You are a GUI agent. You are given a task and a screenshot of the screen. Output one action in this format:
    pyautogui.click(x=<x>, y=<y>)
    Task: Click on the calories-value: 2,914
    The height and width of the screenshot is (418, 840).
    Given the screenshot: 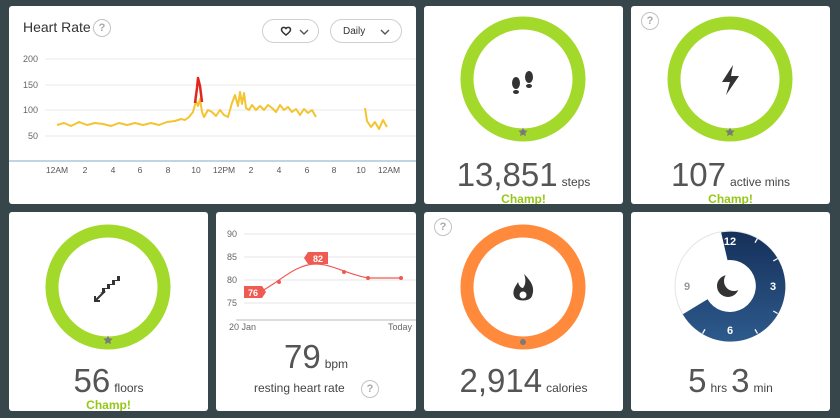 What is the action you would take?
    pyautogui.click(x=501, y=380)
    